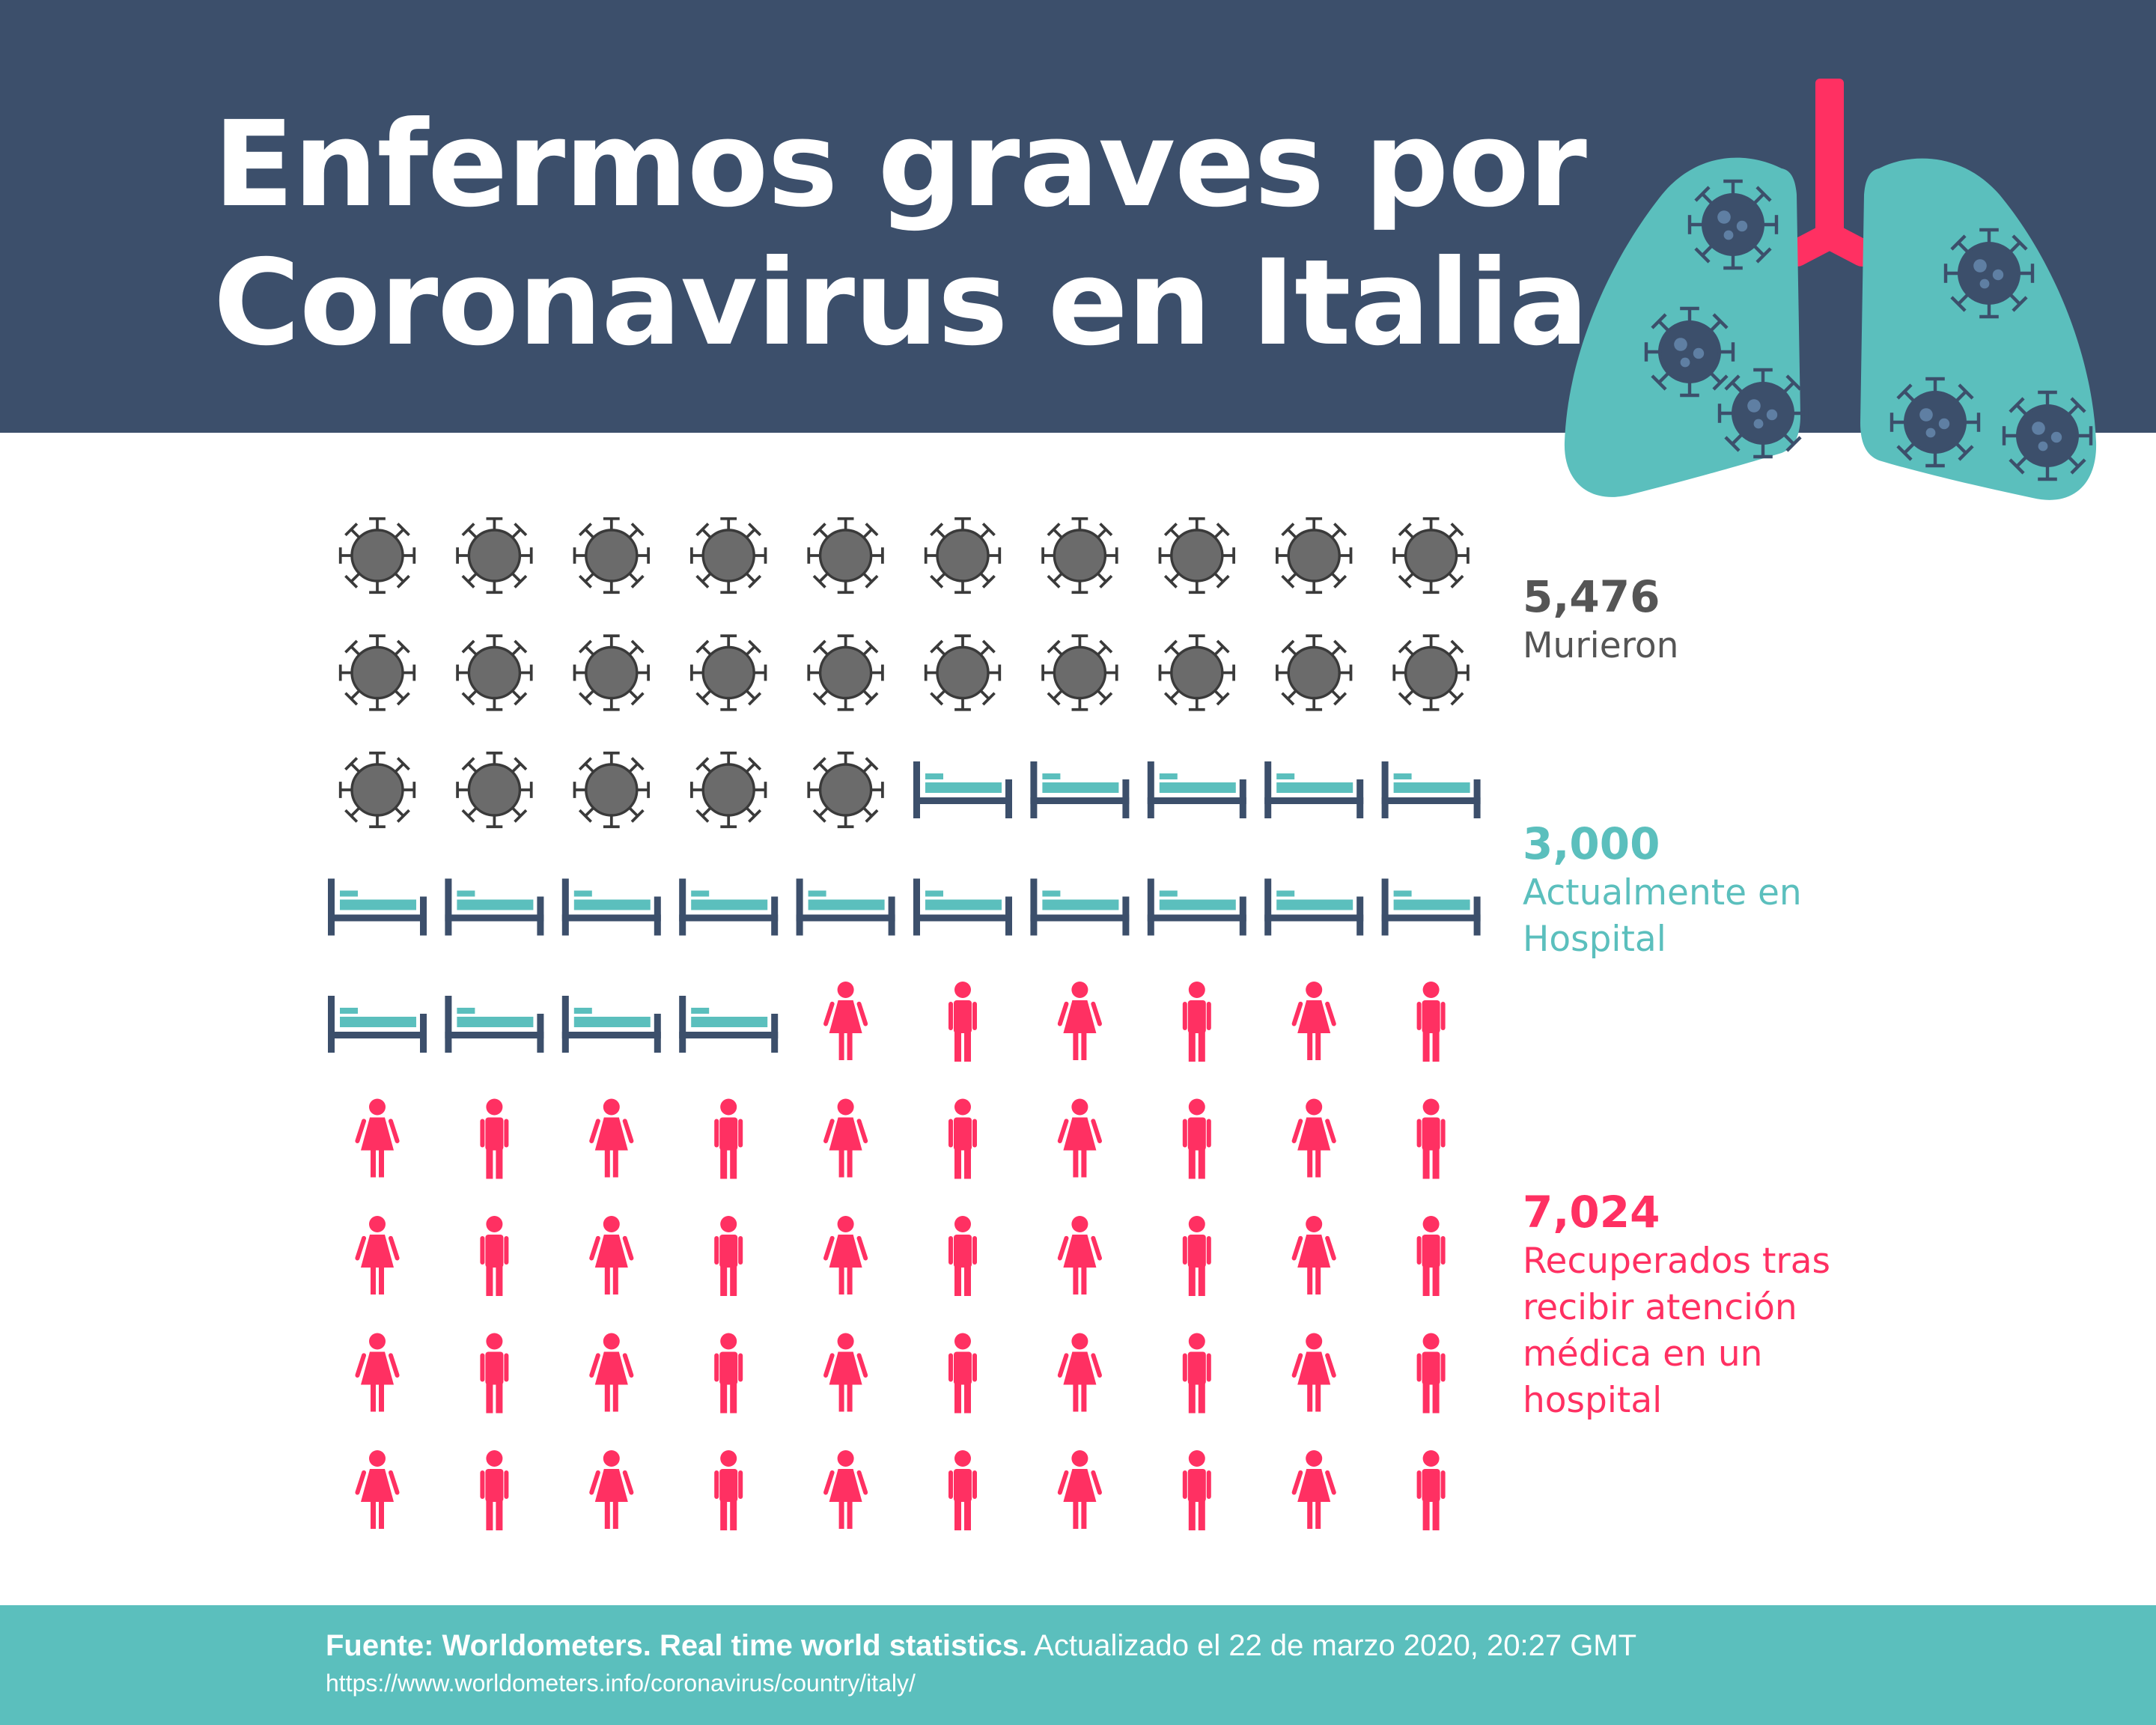 This screenshot has height=1725, width=2156. Describe the element at coordinates (1601, 645) in the screenshot. I see `deaths-label: Murieron` at that location.